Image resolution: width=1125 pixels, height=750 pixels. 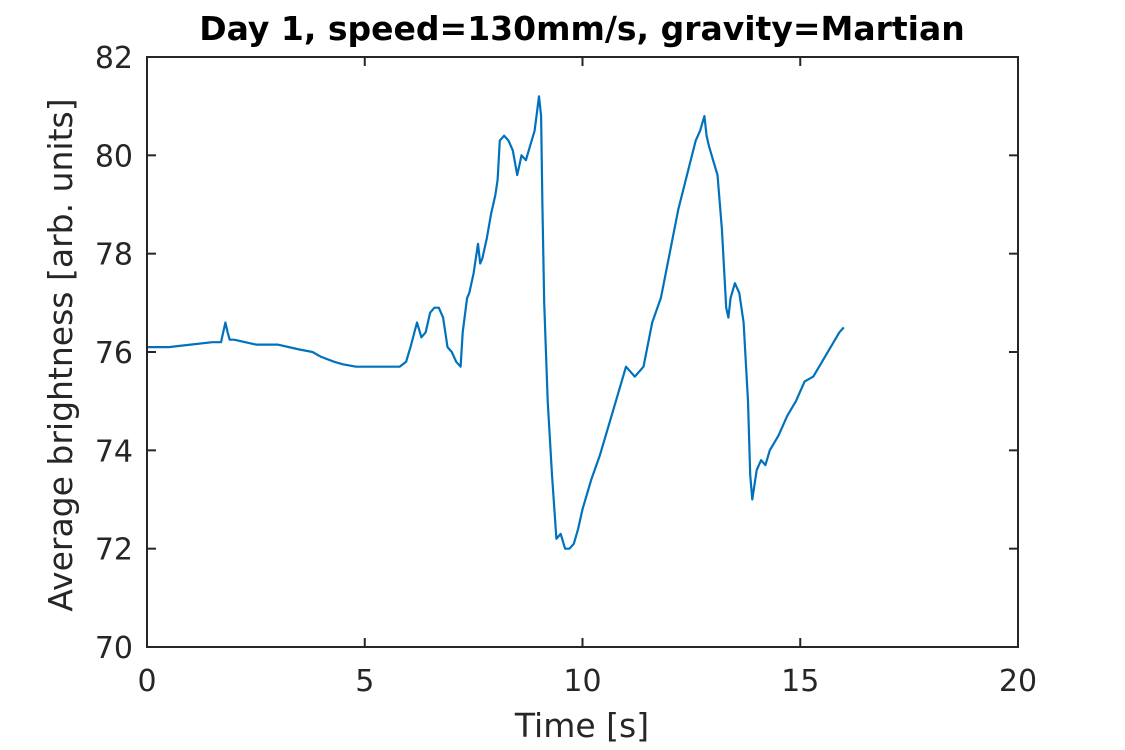 What do you see at coordinates (114, 156) in the screenshot?
I see `y-tick-label: 80` at bounding box center [114, 156].